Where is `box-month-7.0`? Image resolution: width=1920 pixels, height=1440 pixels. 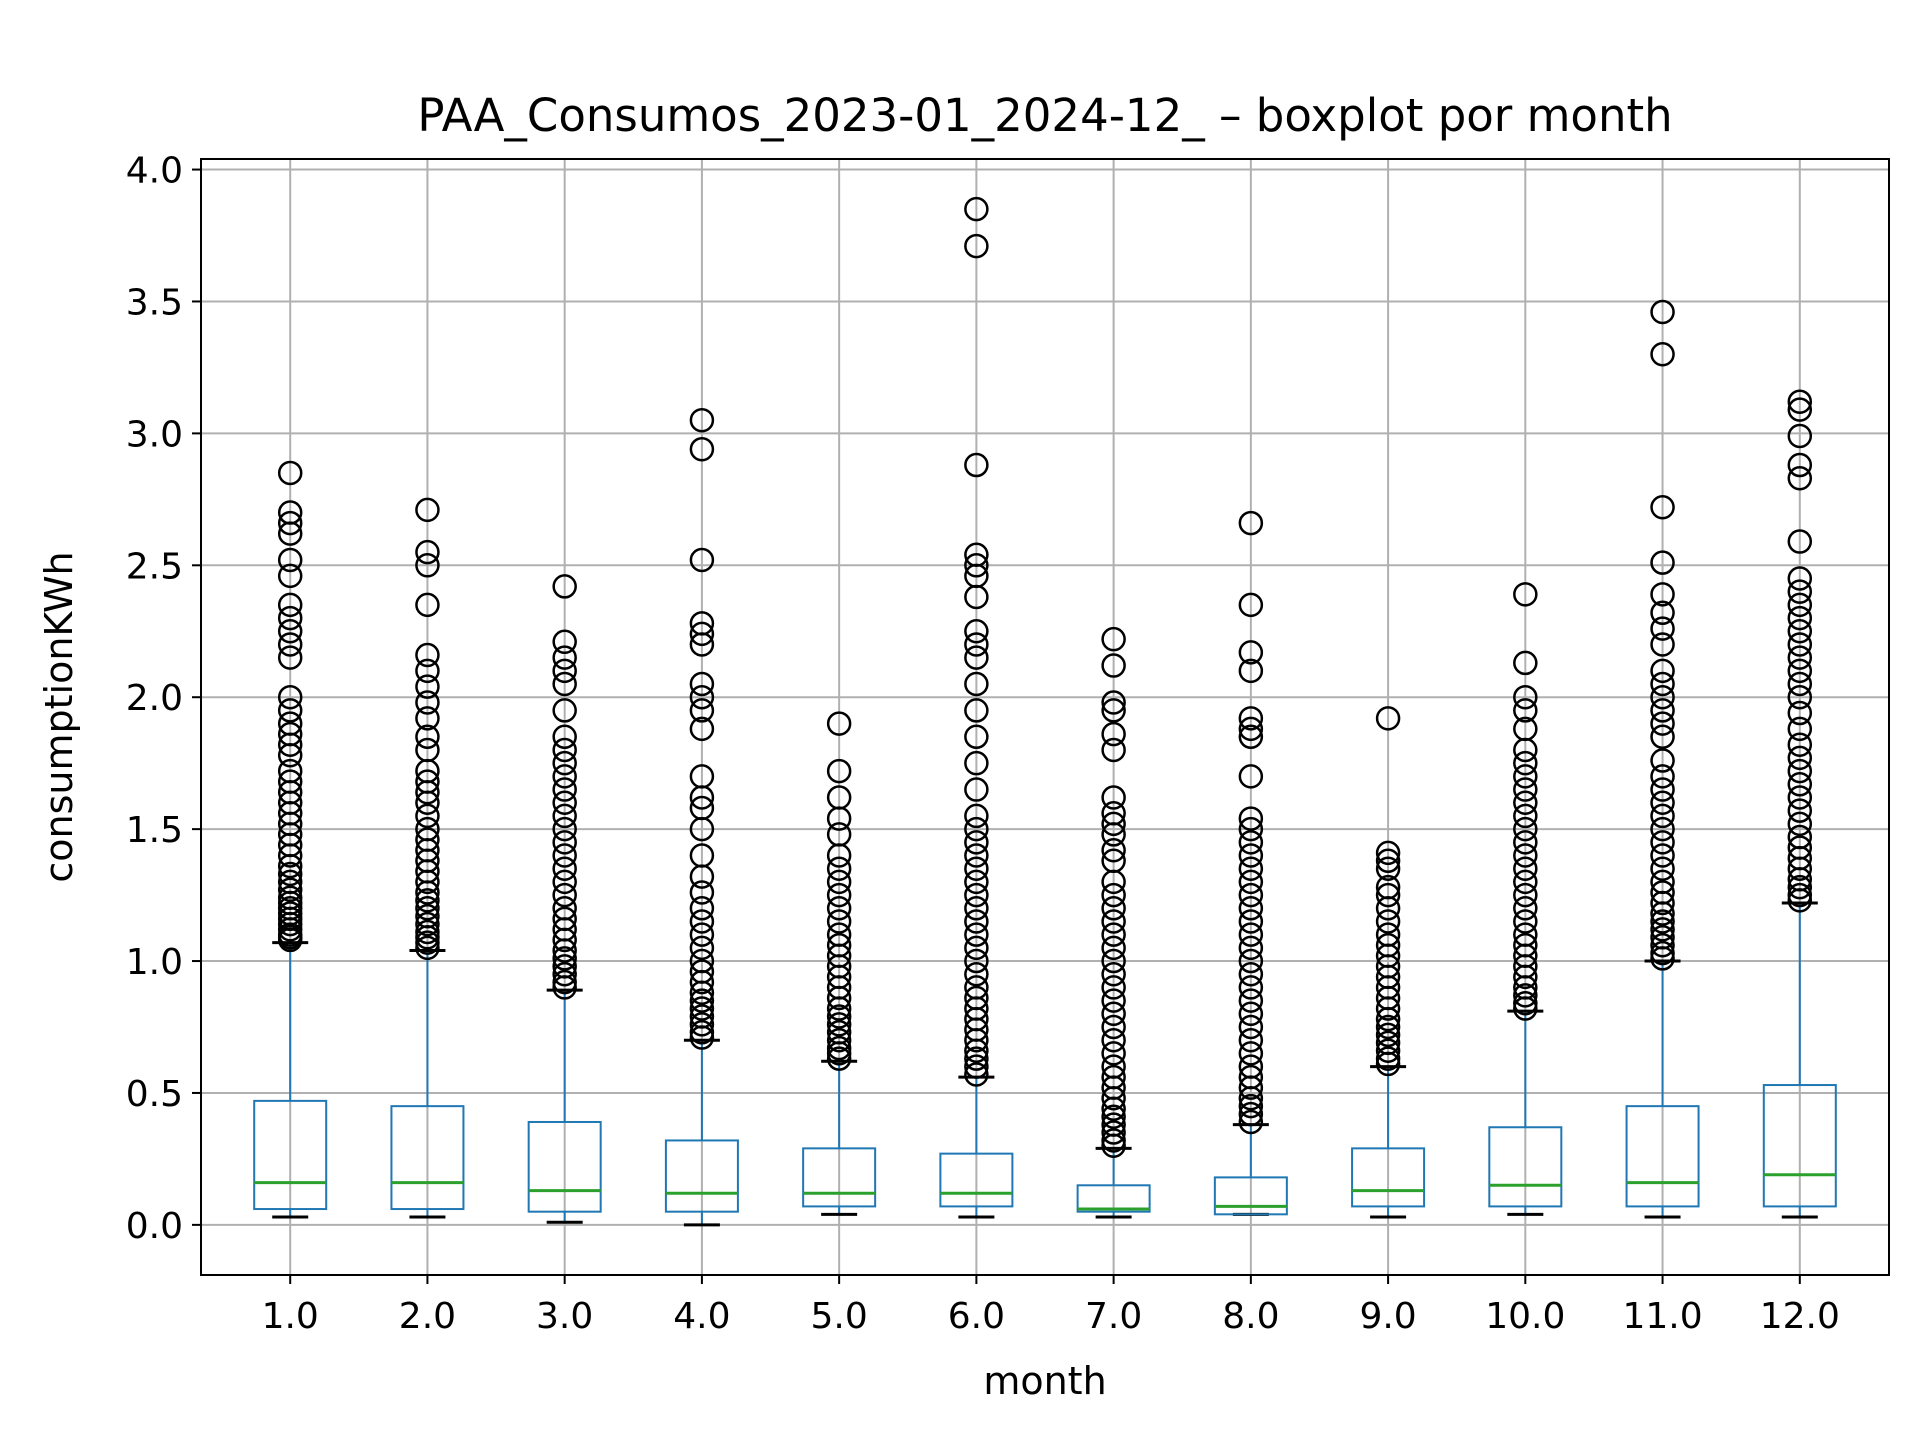 box-month-7.0 is located at coordinates (1113, 922).